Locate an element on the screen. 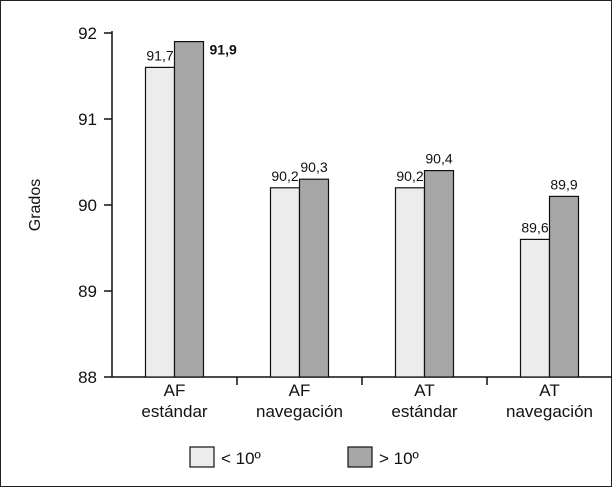 Image resolution: width=612 pixels, height=487 pixels. legend-label: < 10º is located at coordinates (241, 458).